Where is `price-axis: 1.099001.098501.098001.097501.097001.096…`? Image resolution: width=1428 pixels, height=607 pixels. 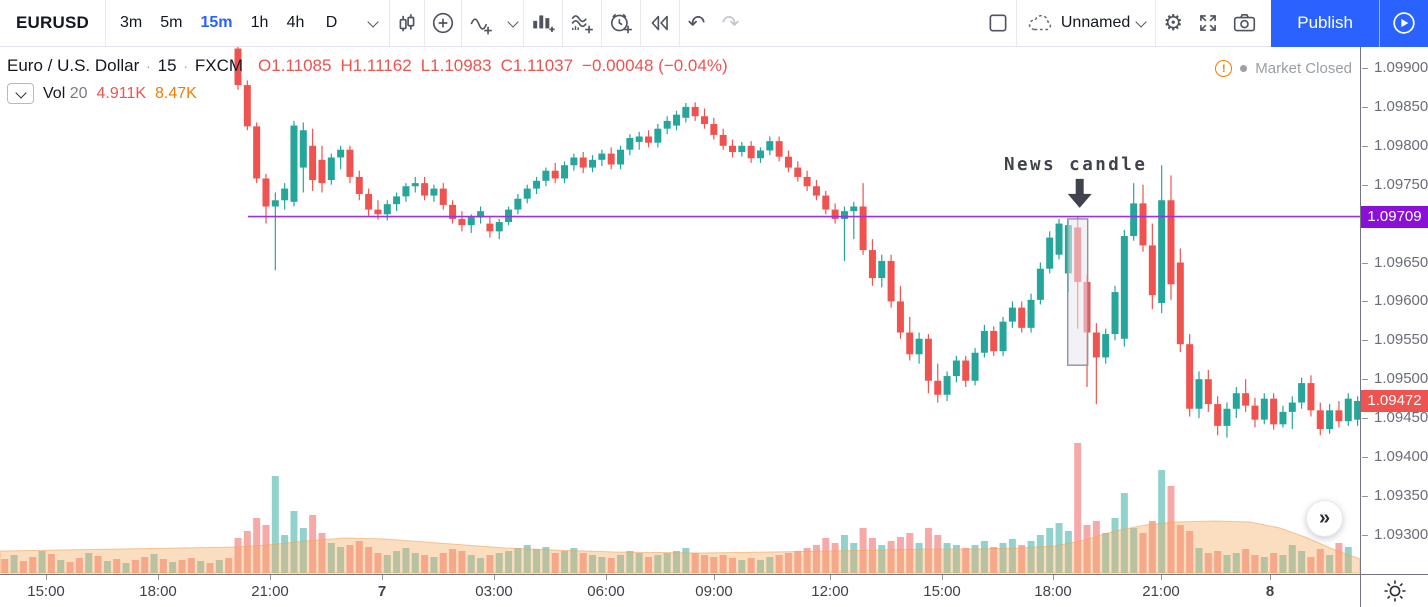
price-axis: 1.099001.098501.098001.097501.097001.096… is located at coordinates (1394, 310).